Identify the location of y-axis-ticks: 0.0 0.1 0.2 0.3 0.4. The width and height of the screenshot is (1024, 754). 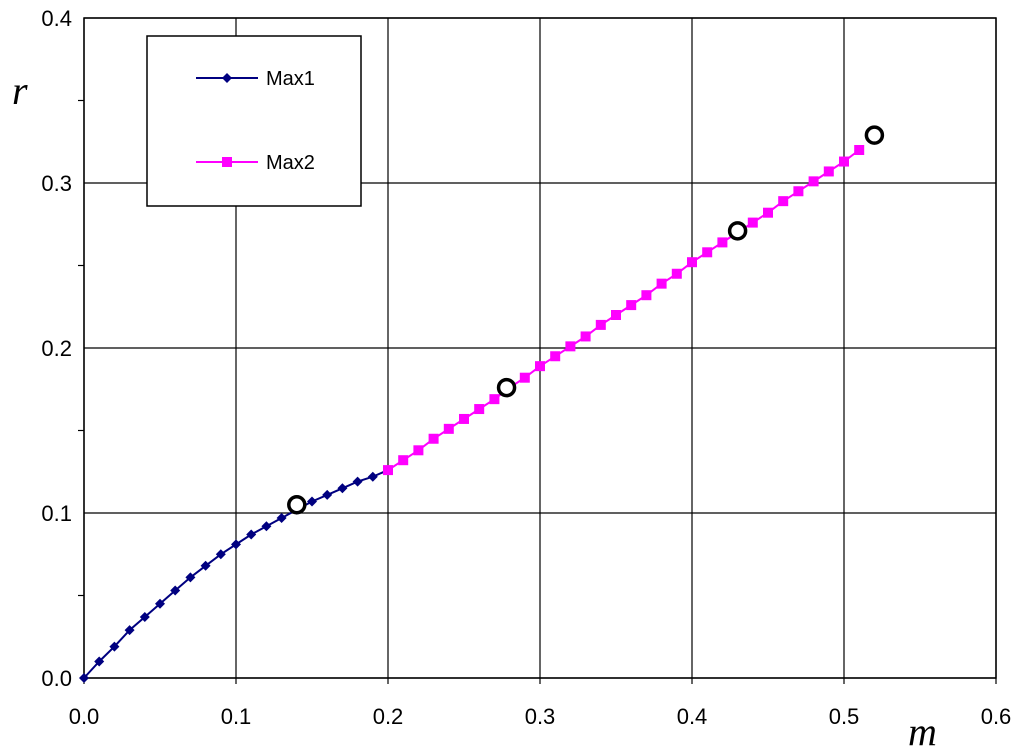
(56, 348).